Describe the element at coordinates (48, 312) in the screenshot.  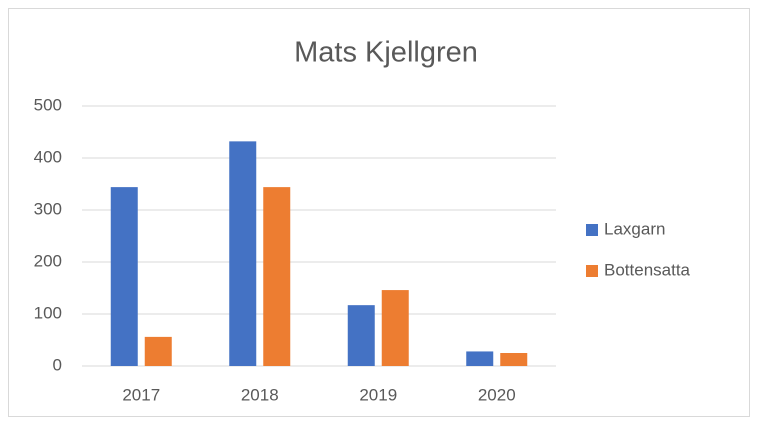
I see `y-tick-label: 100` at that location.